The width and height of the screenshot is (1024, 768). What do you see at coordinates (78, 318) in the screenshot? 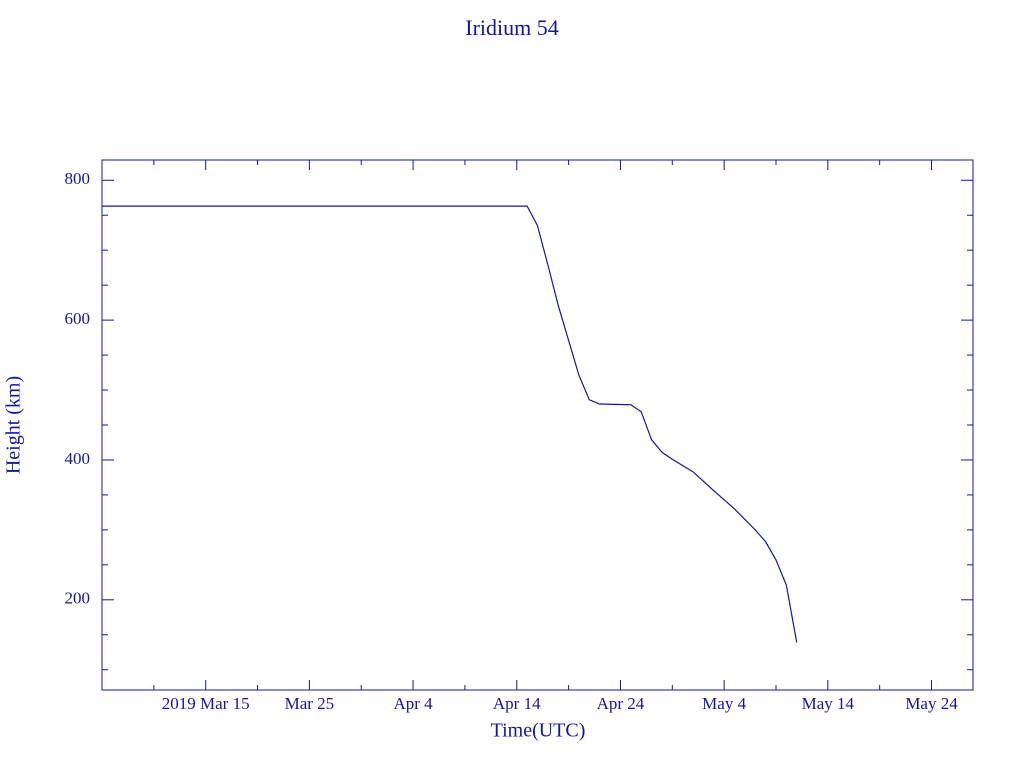
I see `y-tick-label: 600` at bounding box center [78, 318].